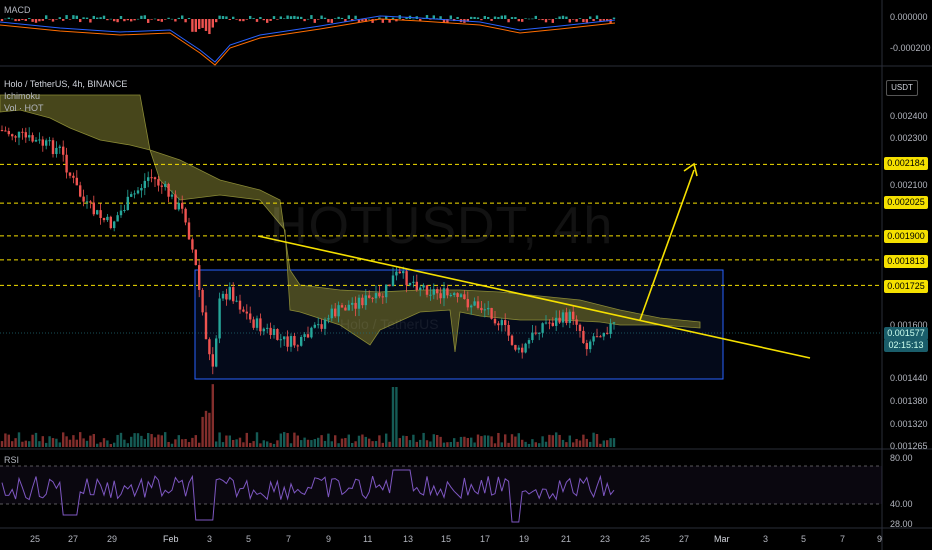 The height and width of the screenshot is (550, 932). Describe the element at coordinates (17, 10) in the screenshot. I see `macd-title: MACD` at that location.